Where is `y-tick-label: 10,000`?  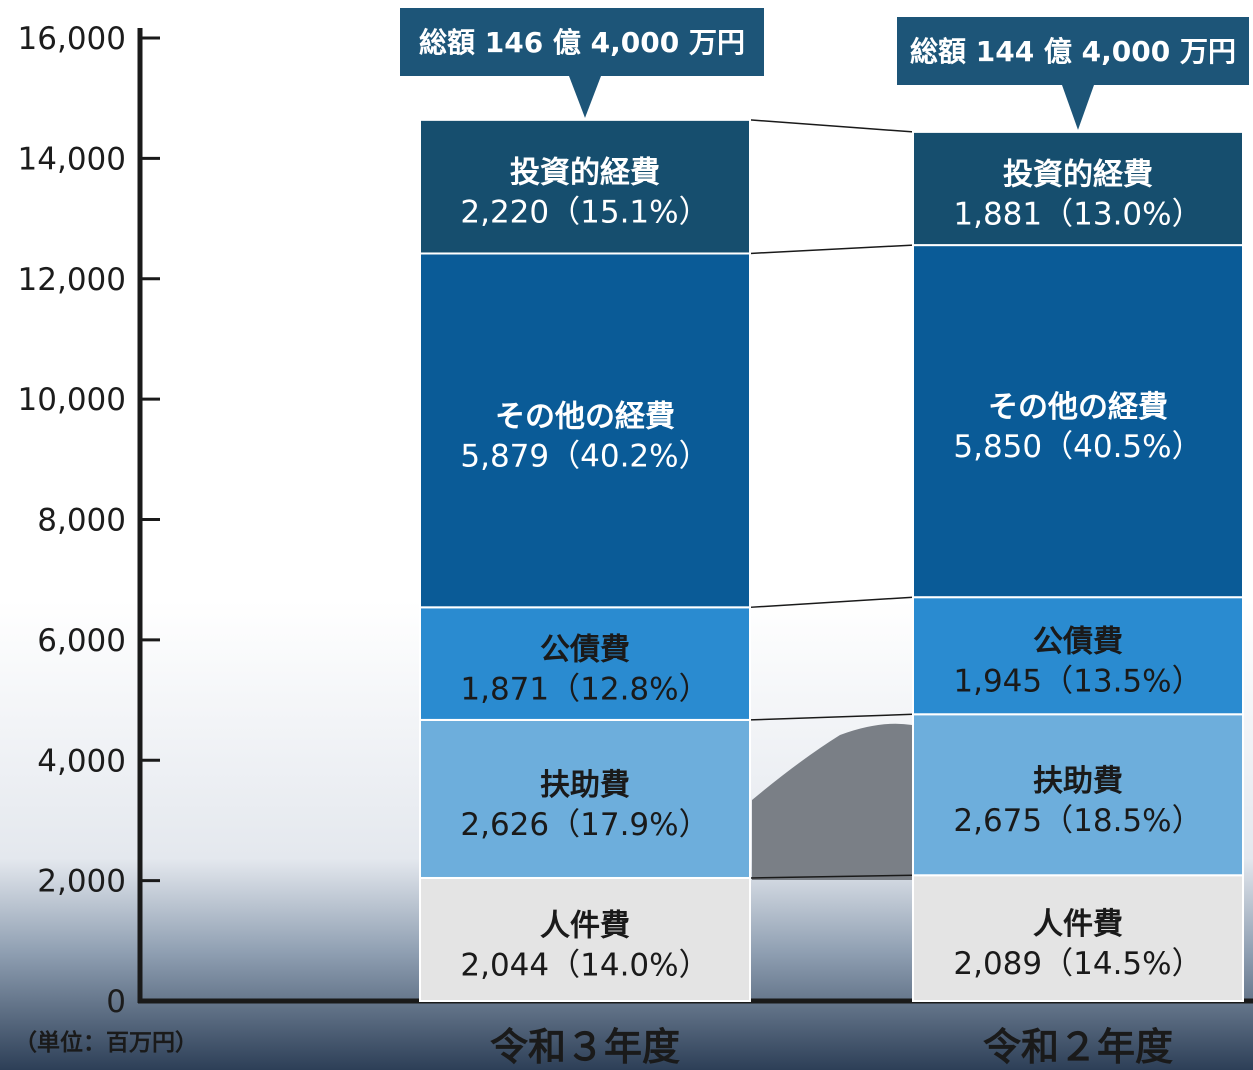
y-tick-label: 10,000 is located at coordinates (72, 400).